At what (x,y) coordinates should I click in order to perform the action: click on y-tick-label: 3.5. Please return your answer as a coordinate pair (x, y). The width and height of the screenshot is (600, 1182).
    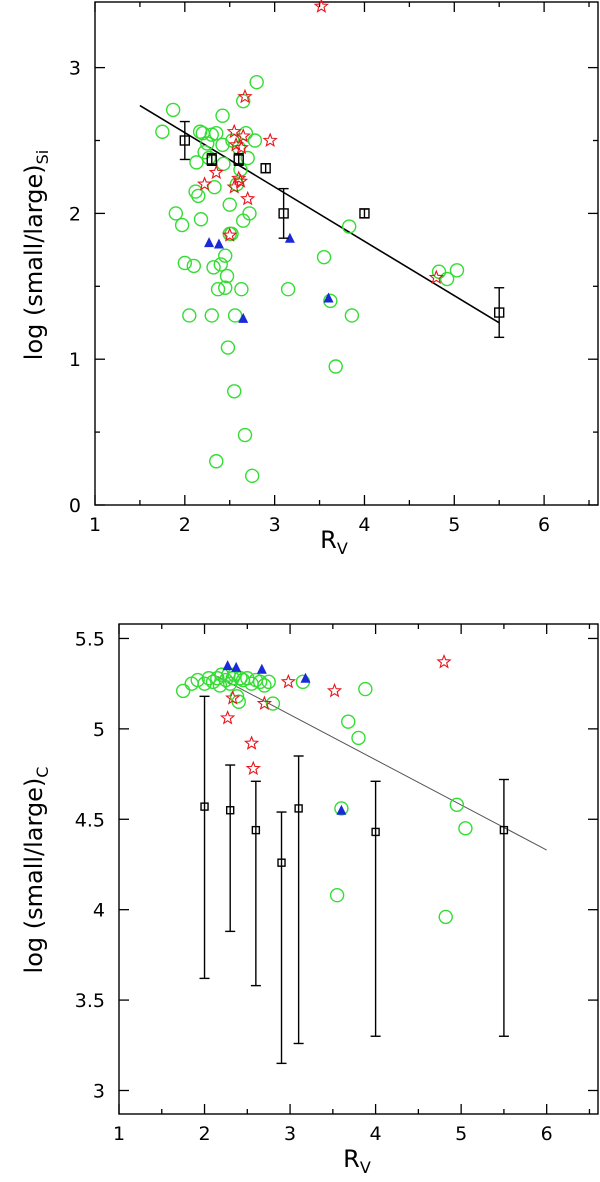
    Looking at the image, I should click on (90, 1001).